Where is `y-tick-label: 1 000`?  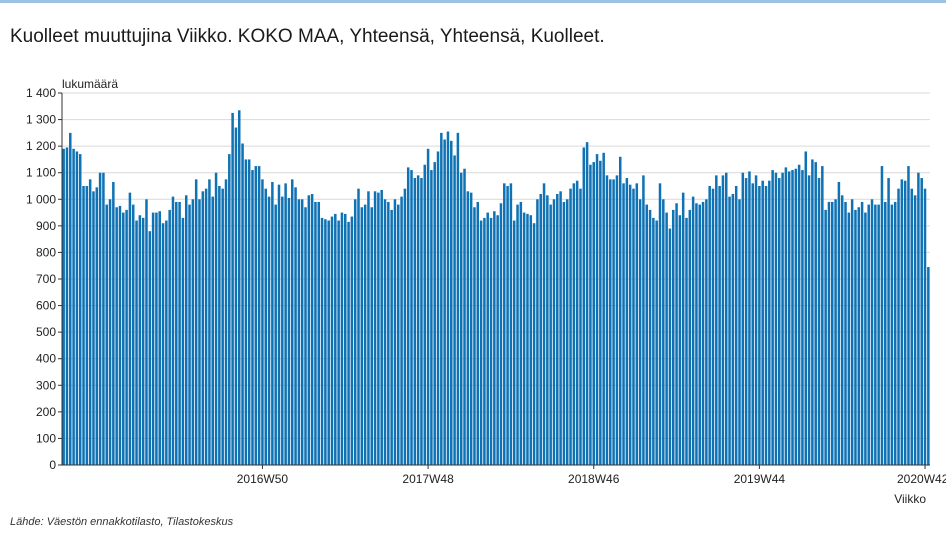 y-tick-label: 1 000 is located at coordinates (41, 199).